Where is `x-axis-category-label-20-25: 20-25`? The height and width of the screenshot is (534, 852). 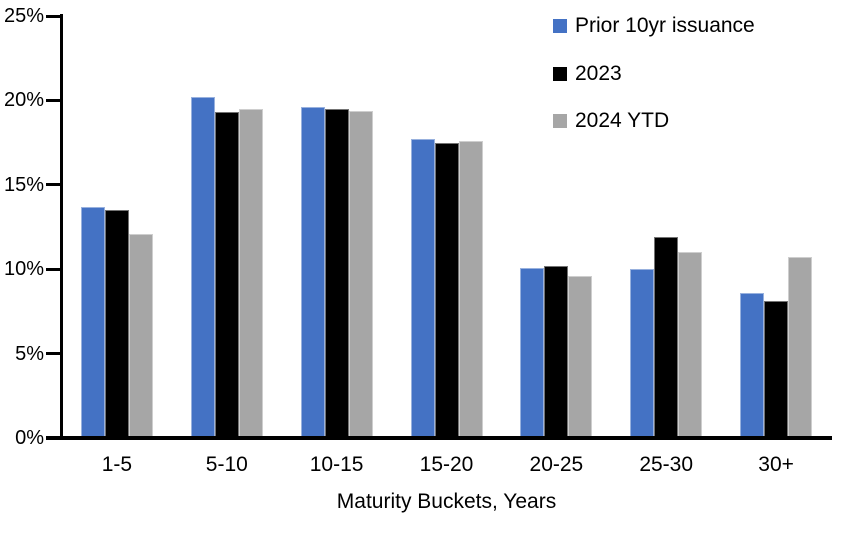
x-axis-category-label-20-25: 20-25 is located at coordinates (556, 464).